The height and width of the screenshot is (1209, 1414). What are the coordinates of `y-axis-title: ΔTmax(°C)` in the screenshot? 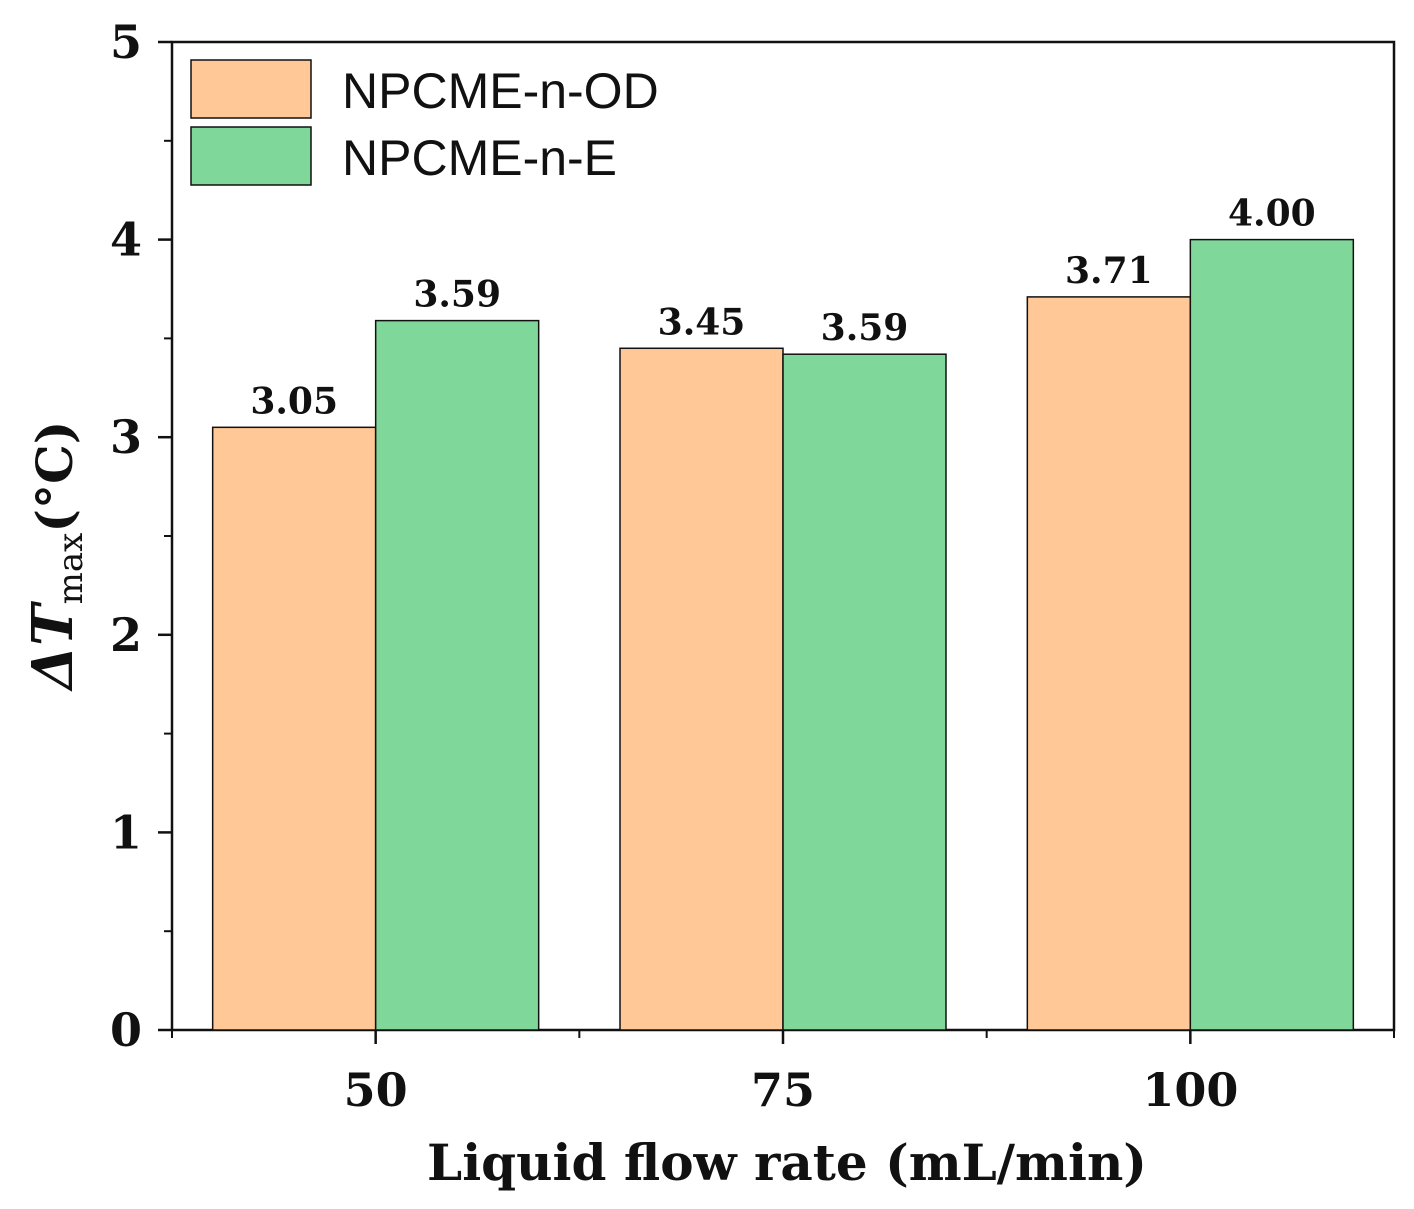 It's located at (55, 557).